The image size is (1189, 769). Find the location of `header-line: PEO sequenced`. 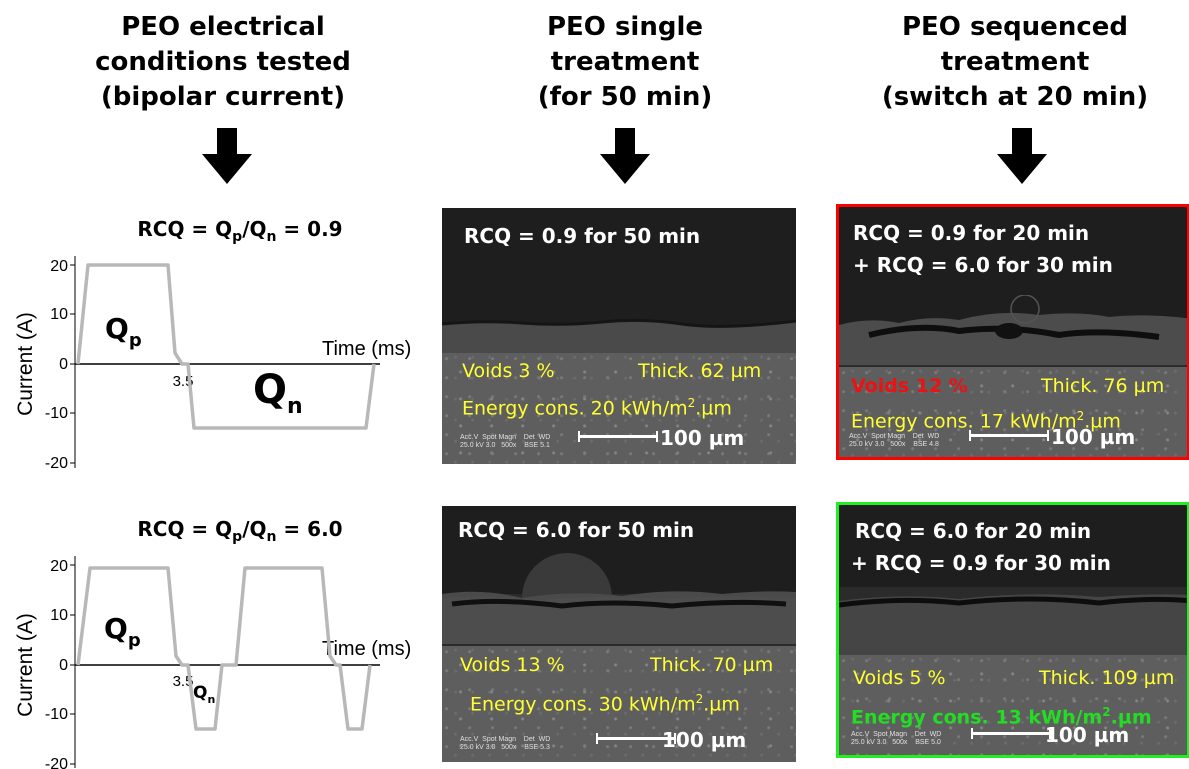

header-line: PEO sequenced is located at coordinates (1014, 27).